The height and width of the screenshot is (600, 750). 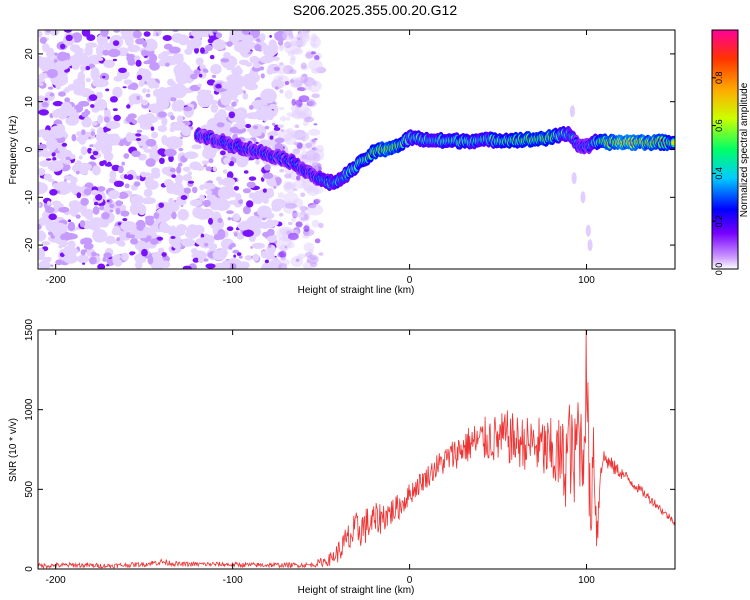 I want to click on snr-y-tick-label: 0, so click(x=29, y=569).